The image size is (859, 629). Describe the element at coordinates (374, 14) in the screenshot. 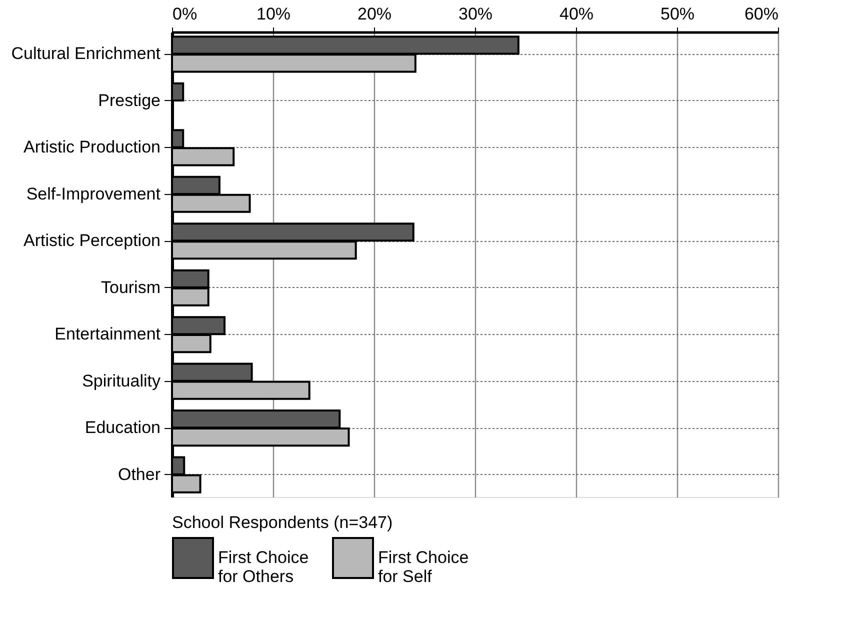

I see `x-tick-label: 20%` at that location.